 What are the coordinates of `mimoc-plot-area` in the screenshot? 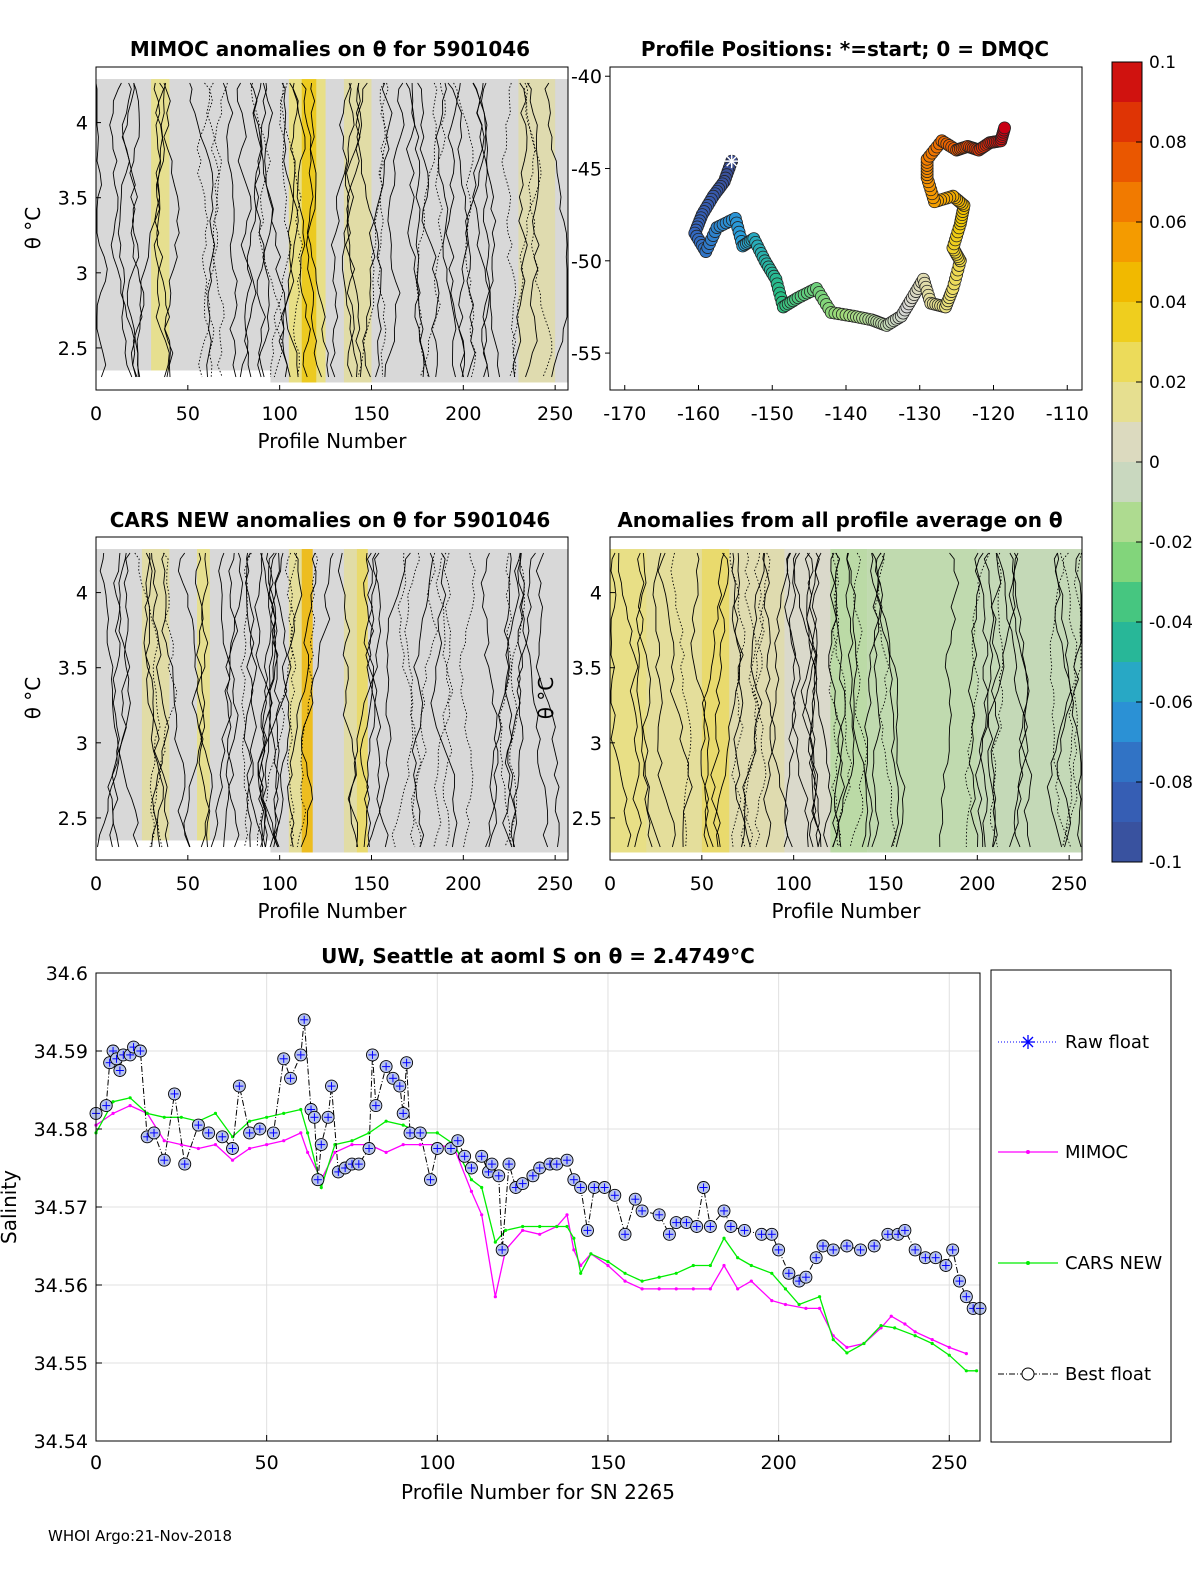 It's located at (331, 228).